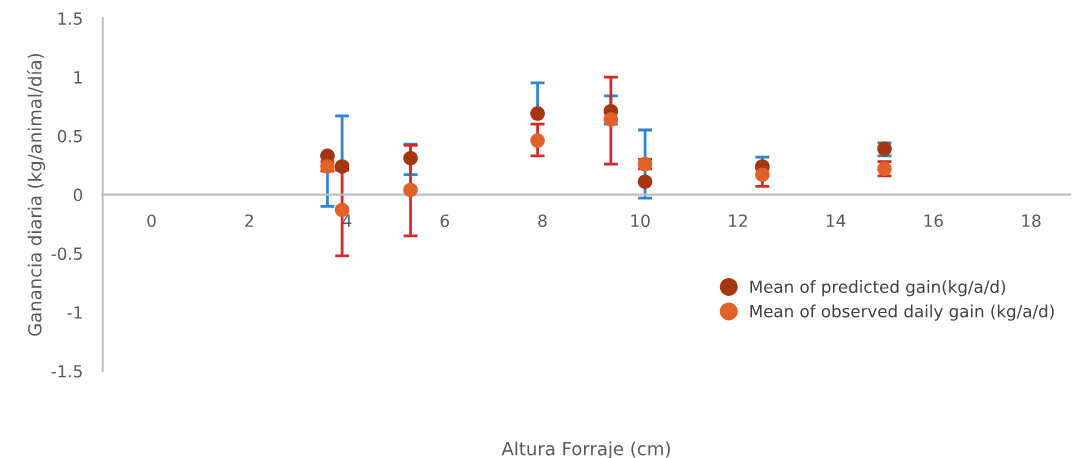  I want to click on legend-label: Mean of predicted gain(kg/a/d), so click(878, 288).